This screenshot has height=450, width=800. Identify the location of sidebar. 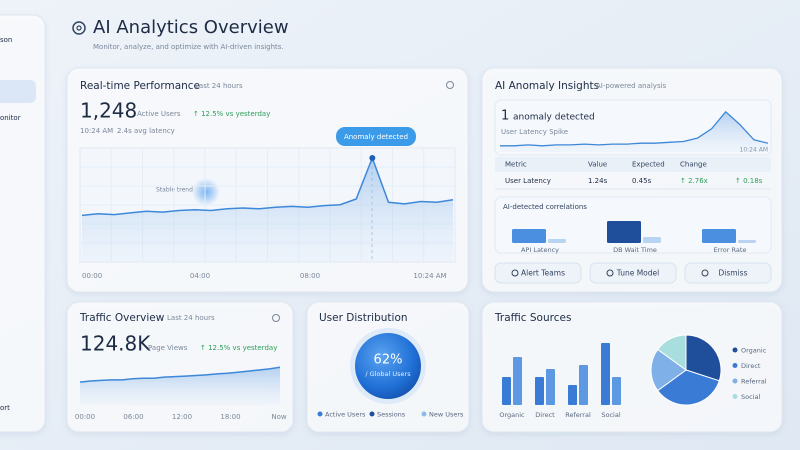
(23, 223).